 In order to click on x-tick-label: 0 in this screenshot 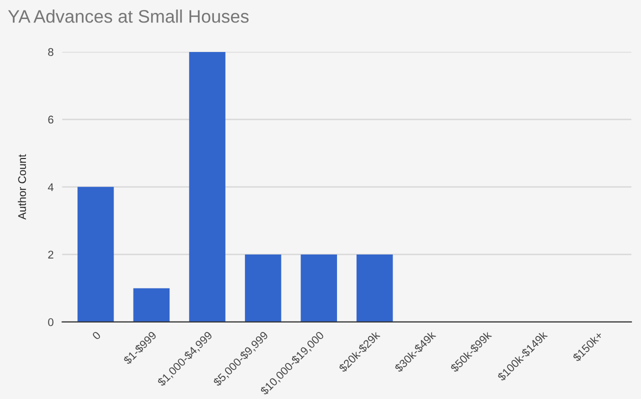, I will do `click(97, 335)`.